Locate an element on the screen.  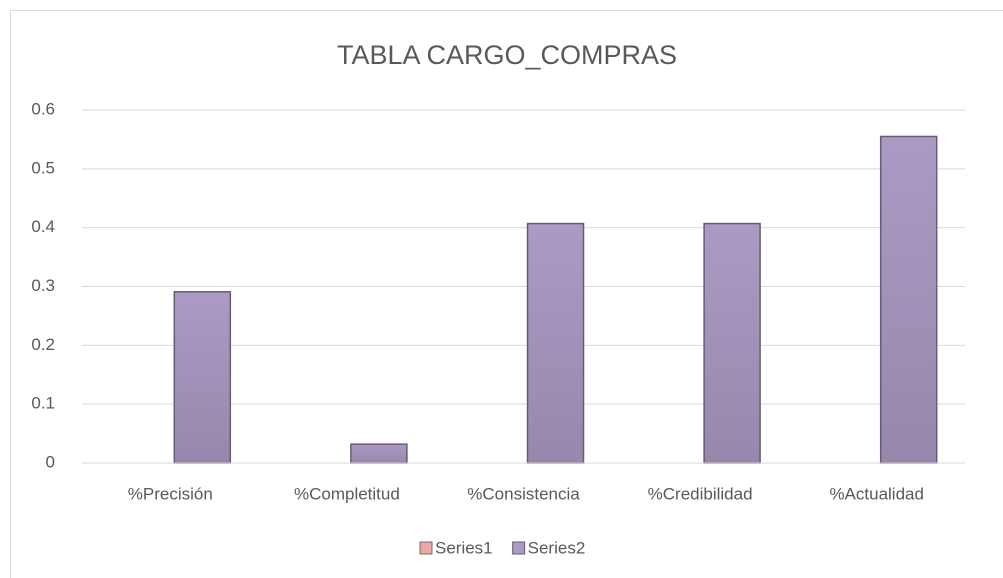
x-tick-label: %Precisión is located at coordinates (170, 493).